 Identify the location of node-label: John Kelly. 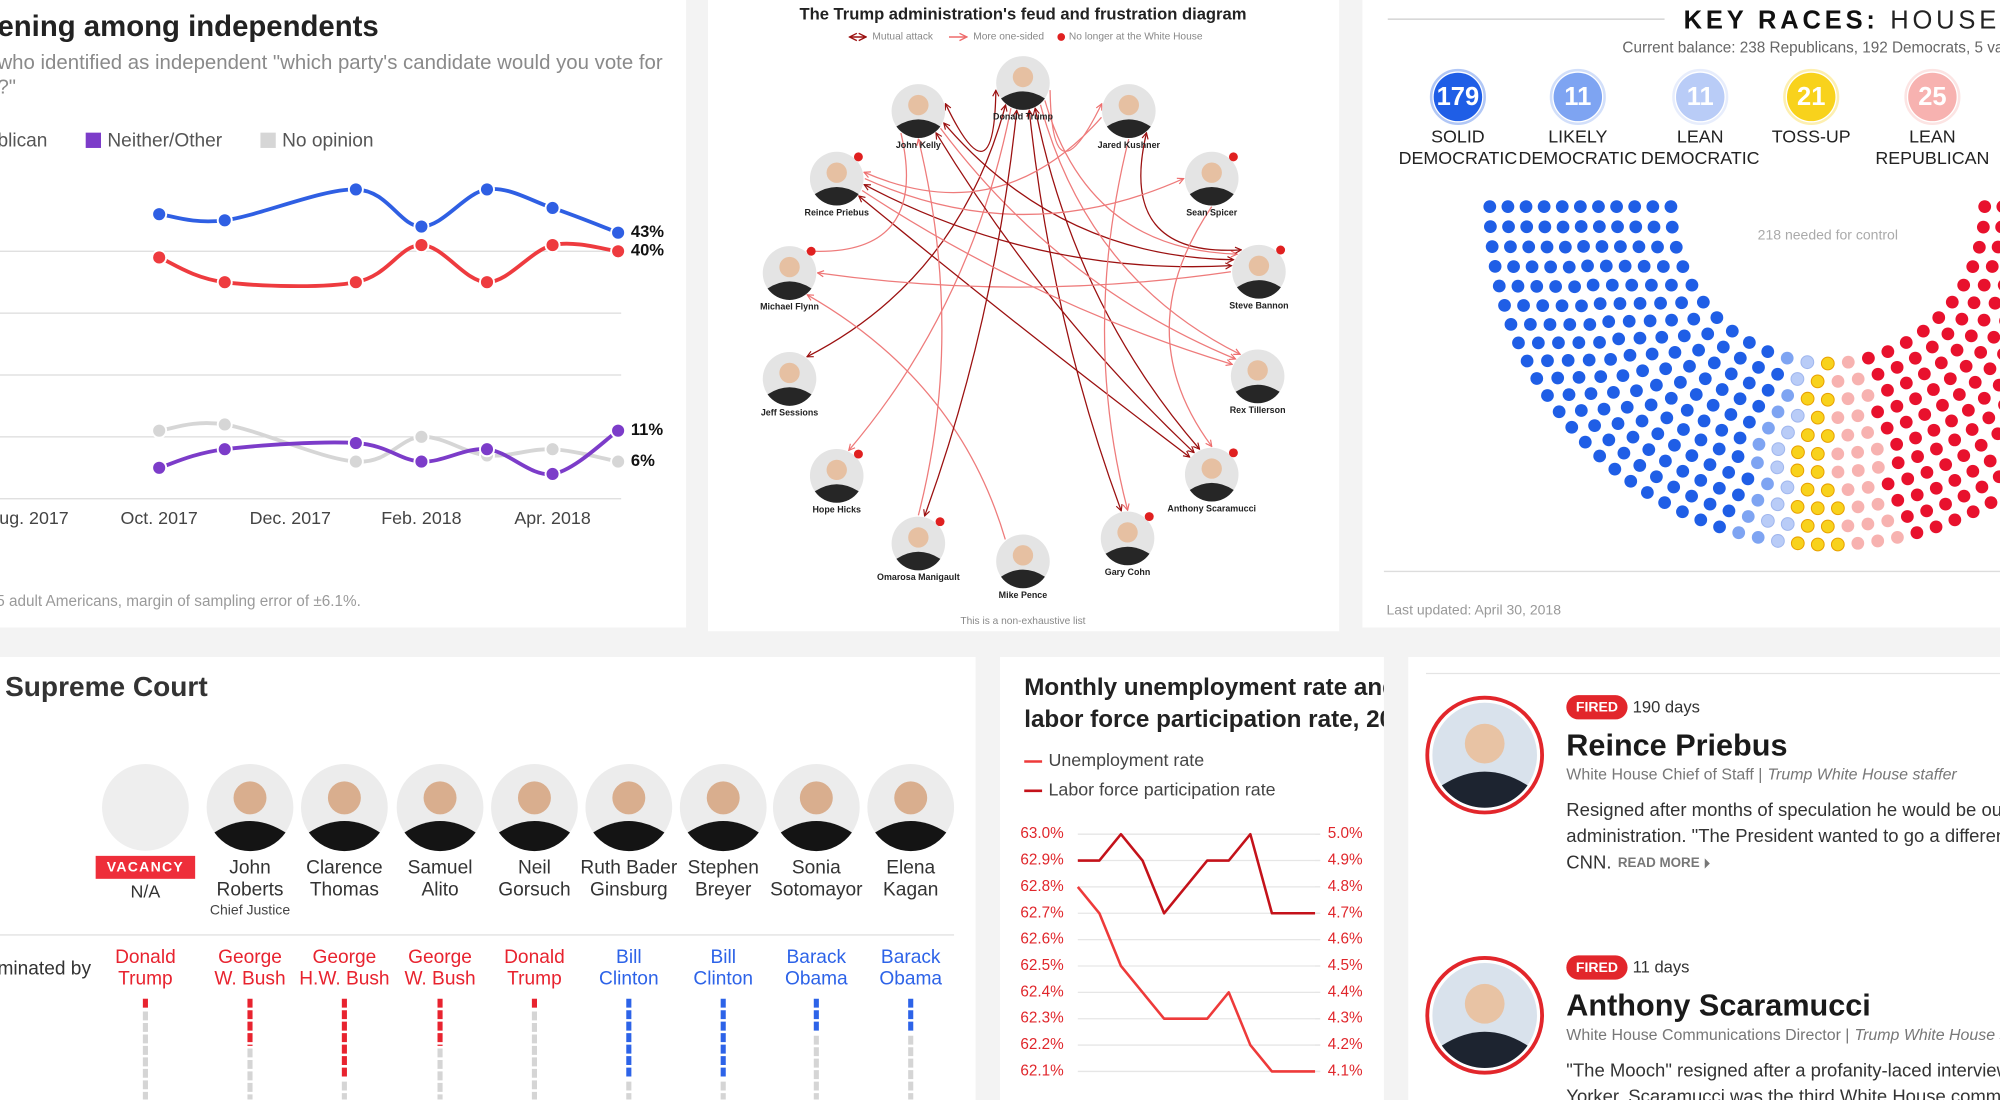
(918, 145).